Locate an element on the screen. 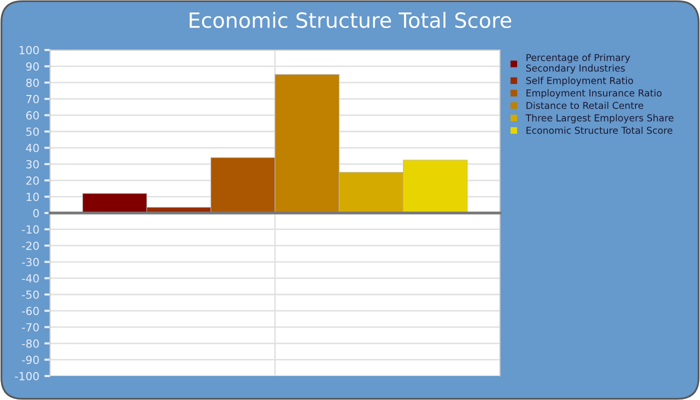 The width and height of the screenshot is (700, 400). legend-label: Economic Structure Total Score is located at coordinates (599, 130).